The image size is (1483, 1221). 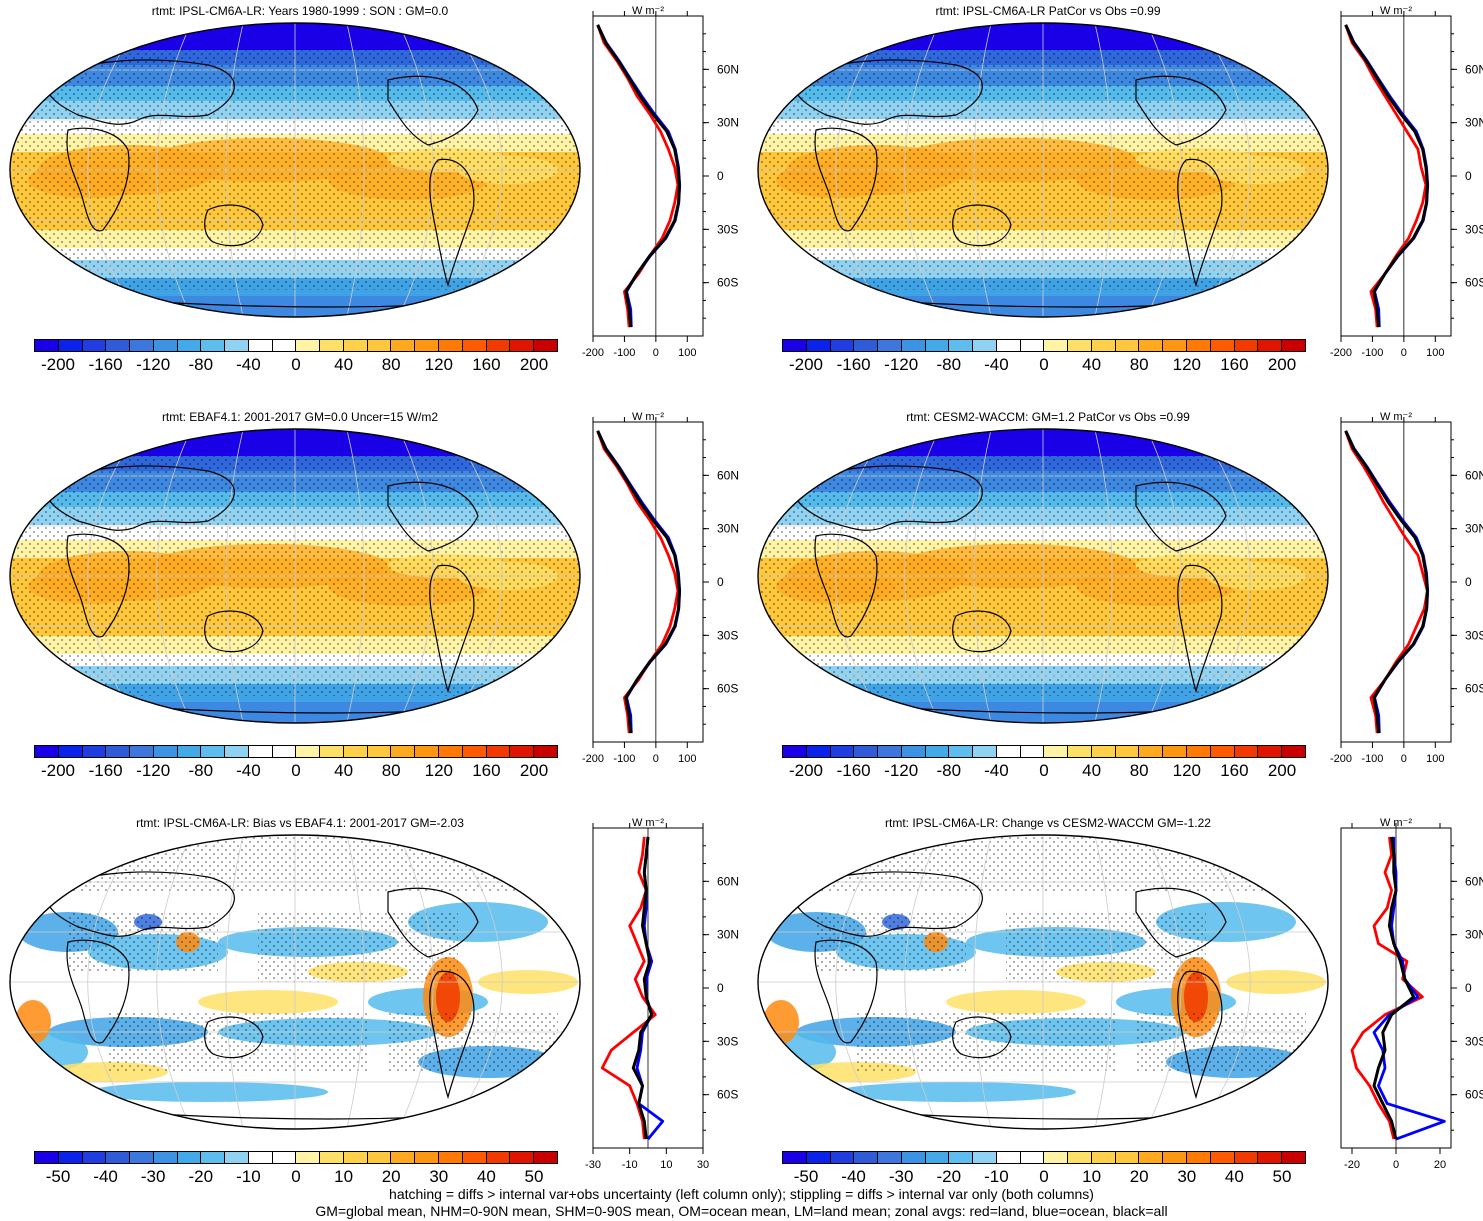 I want to click on zonal-mean-panel: W m⁻² -20 0 20 60N 30N 0 30S 60S, so click(x=1409, y=996).